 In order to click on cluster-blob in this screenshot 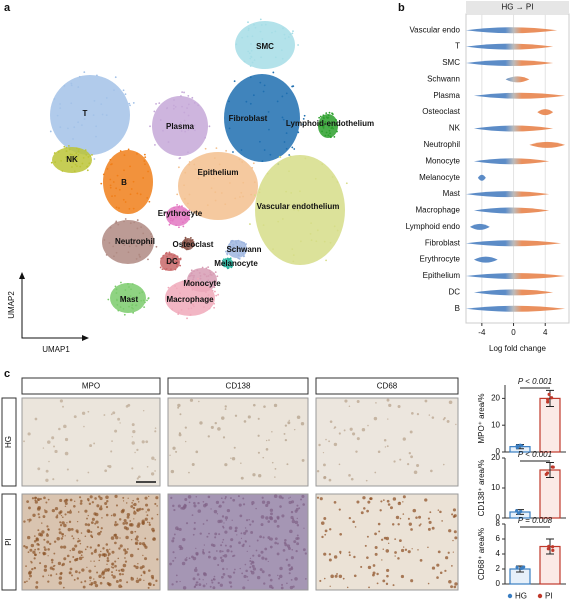, I will do `click(262, 118)`.